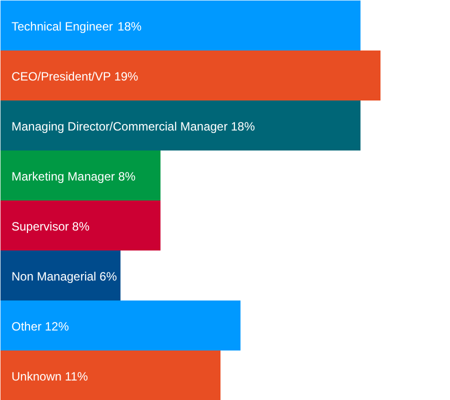 The width and height of the screenshot is (450, 400). What do you see at coordinates (109, 277) in the screenshot?
I see `data-label: 6%` at bounding box center [109, 277].